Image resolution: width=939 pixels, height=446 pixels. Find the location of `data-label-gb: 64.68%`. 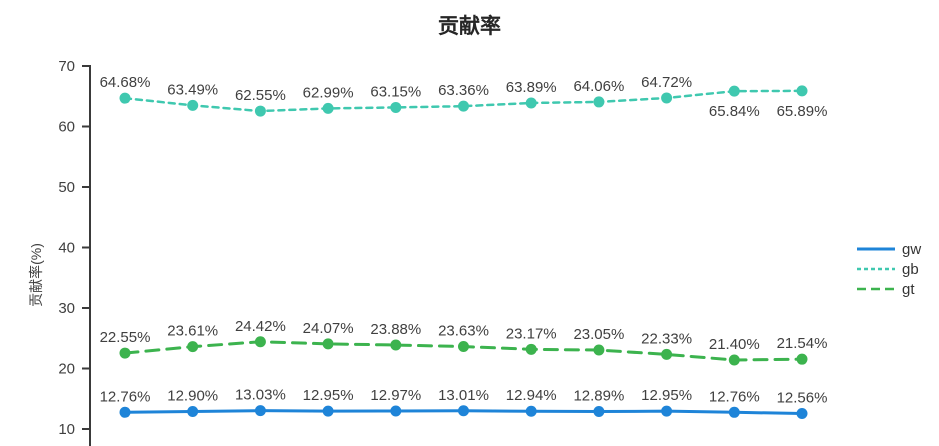

data-label-gb: 64.68% is located at coordinates (125, 82).